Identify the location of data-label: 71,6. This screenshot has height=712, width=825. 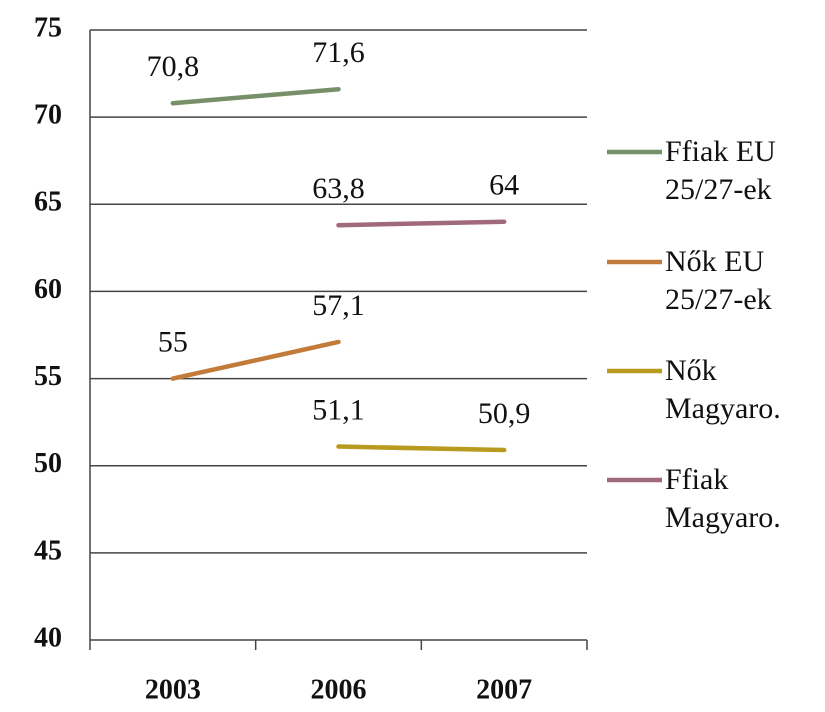
(338, 52).